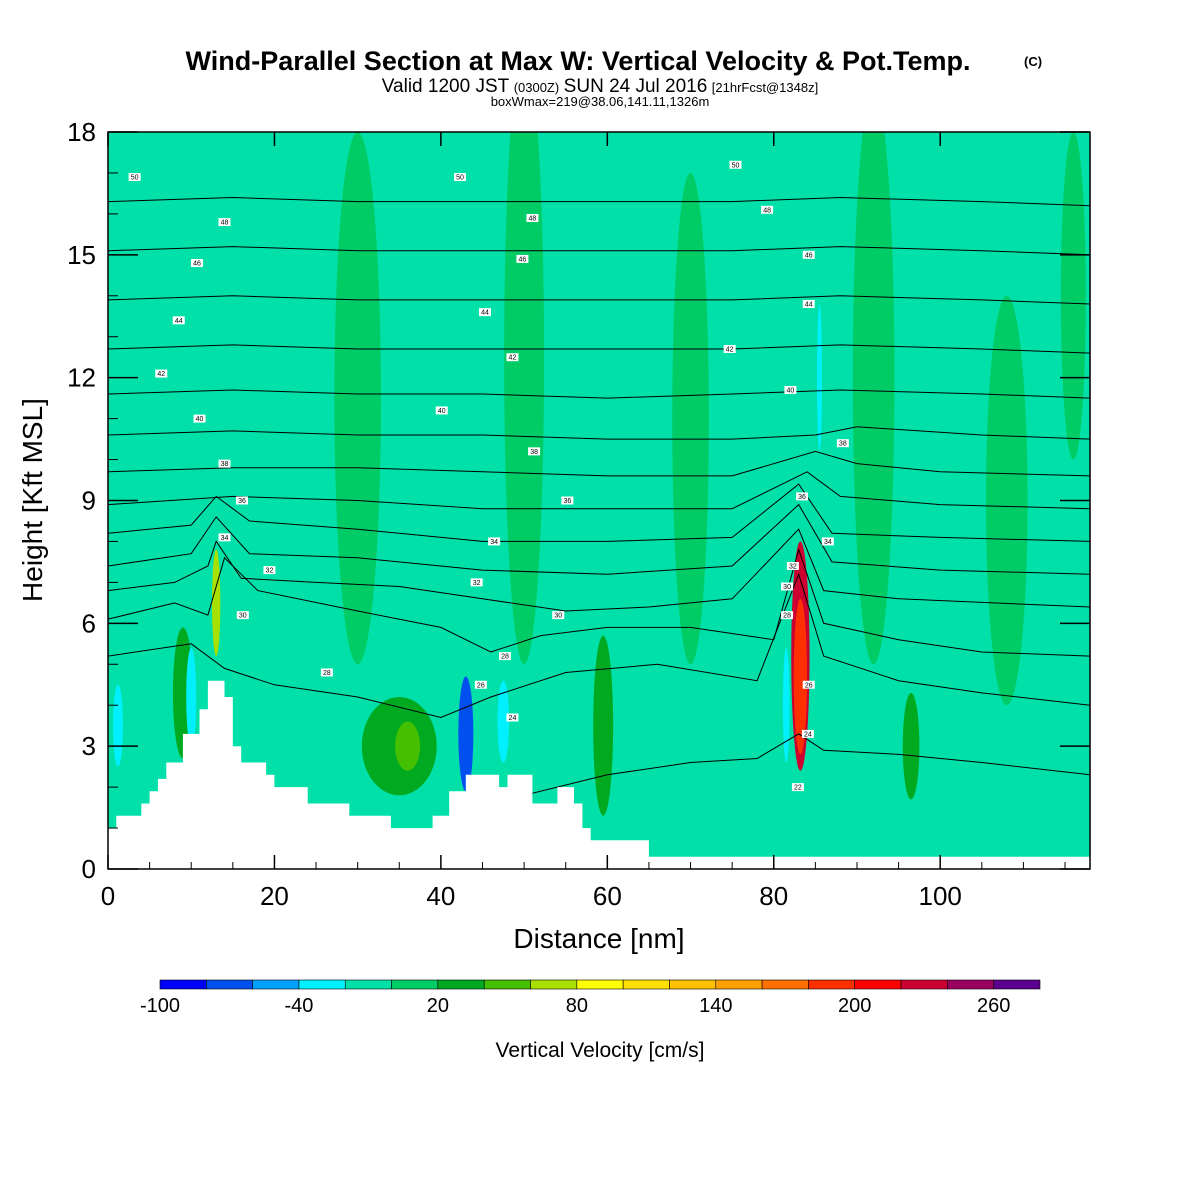 This screenshot has height=1200, width=1200. Describe the element at coordinates (765, 87) in the screenshot. I see `forecast-info: [21hrFcst@1348z]` at that location.